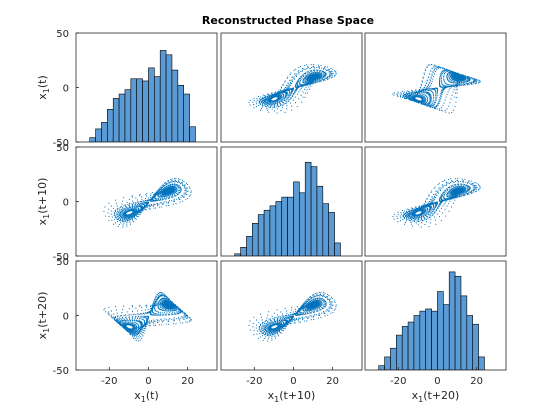 This screenshot has width=560, height=420. Describe the element at coordinates (261, 235) in the screenshot. I see `histogram-bar` at that location.